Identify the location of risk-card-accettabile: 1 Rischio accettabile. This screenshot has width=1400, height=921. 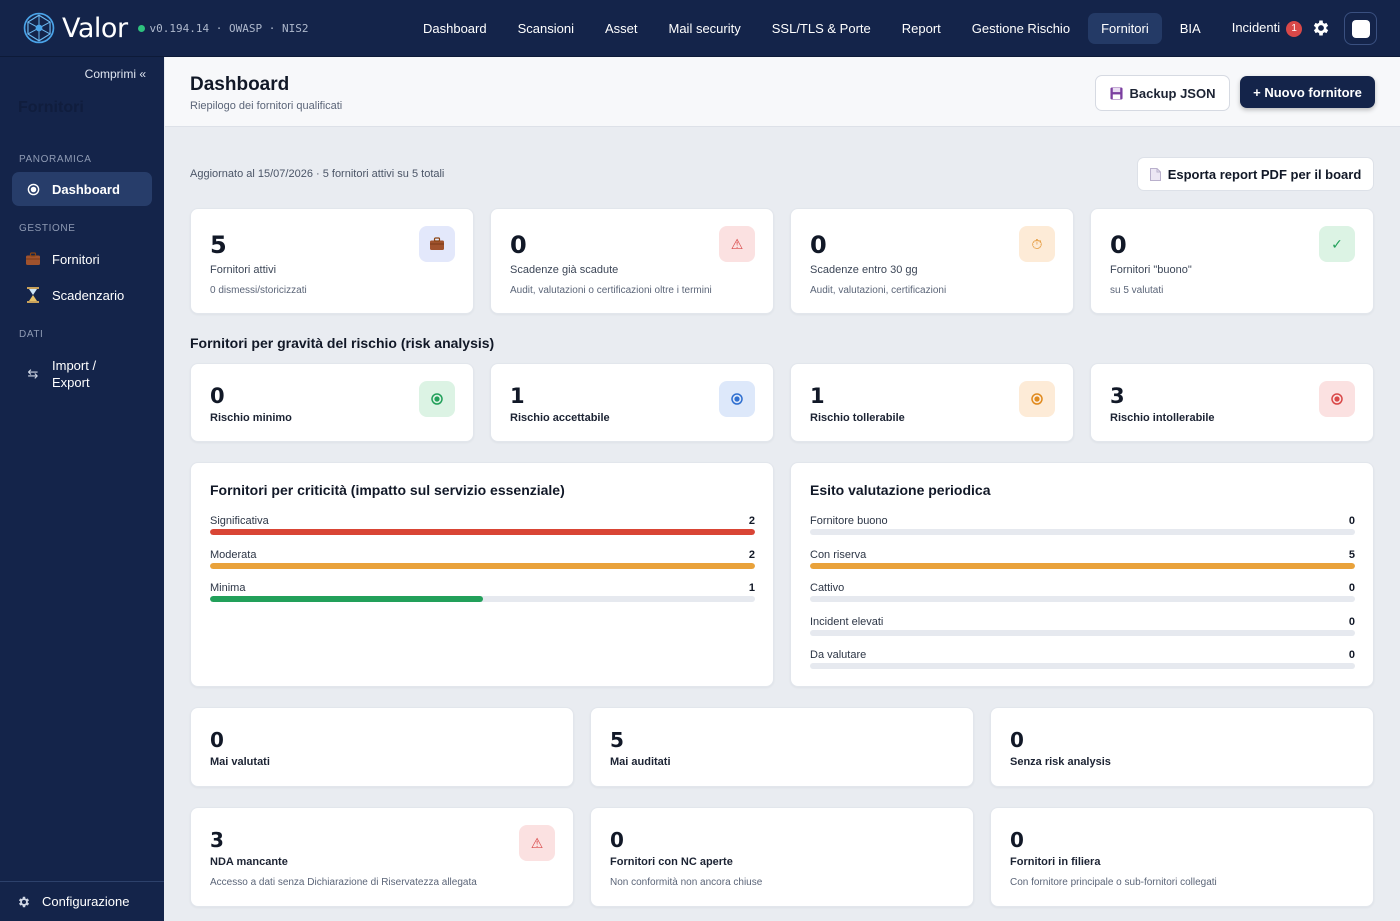
(632, 402).